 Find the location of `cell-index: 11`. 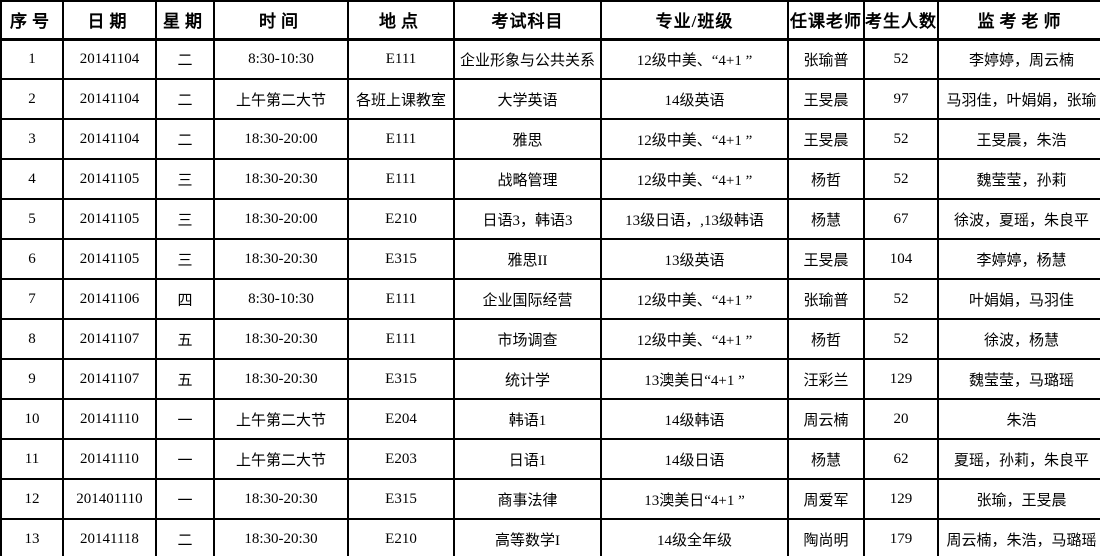

cell-index: 11 is located at coordinates (32, 459).